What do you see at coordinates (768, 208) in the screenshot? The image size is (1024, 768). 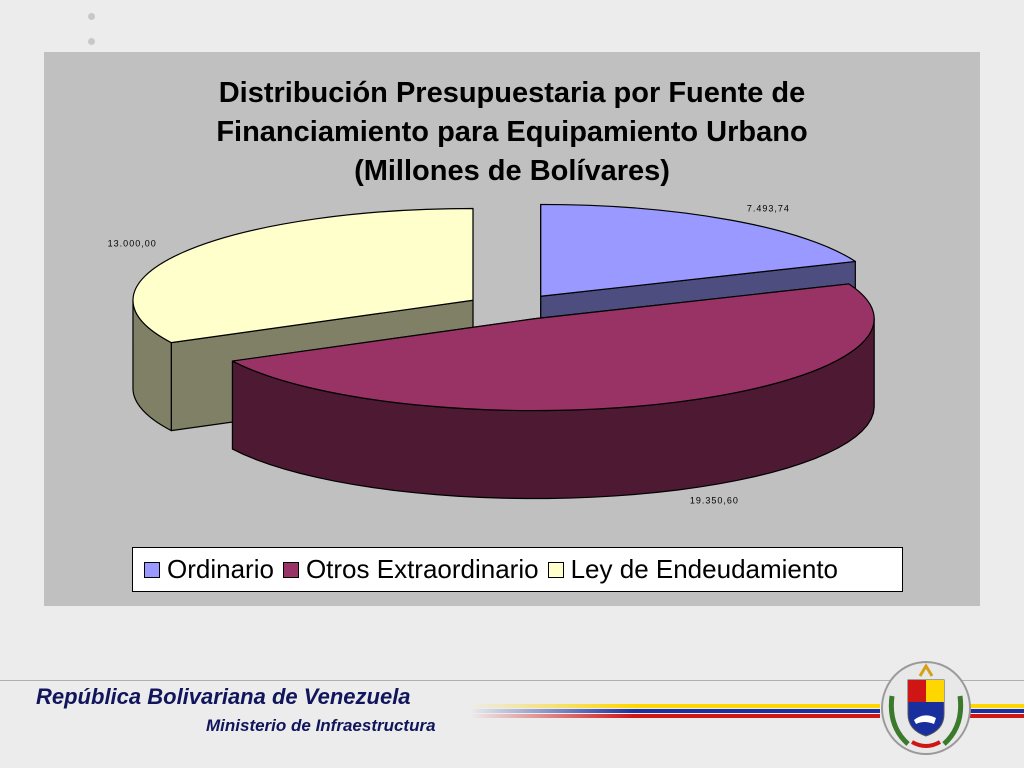 I see `data-label-ordinario: 7.493,74` at bounding box center [768, 208].